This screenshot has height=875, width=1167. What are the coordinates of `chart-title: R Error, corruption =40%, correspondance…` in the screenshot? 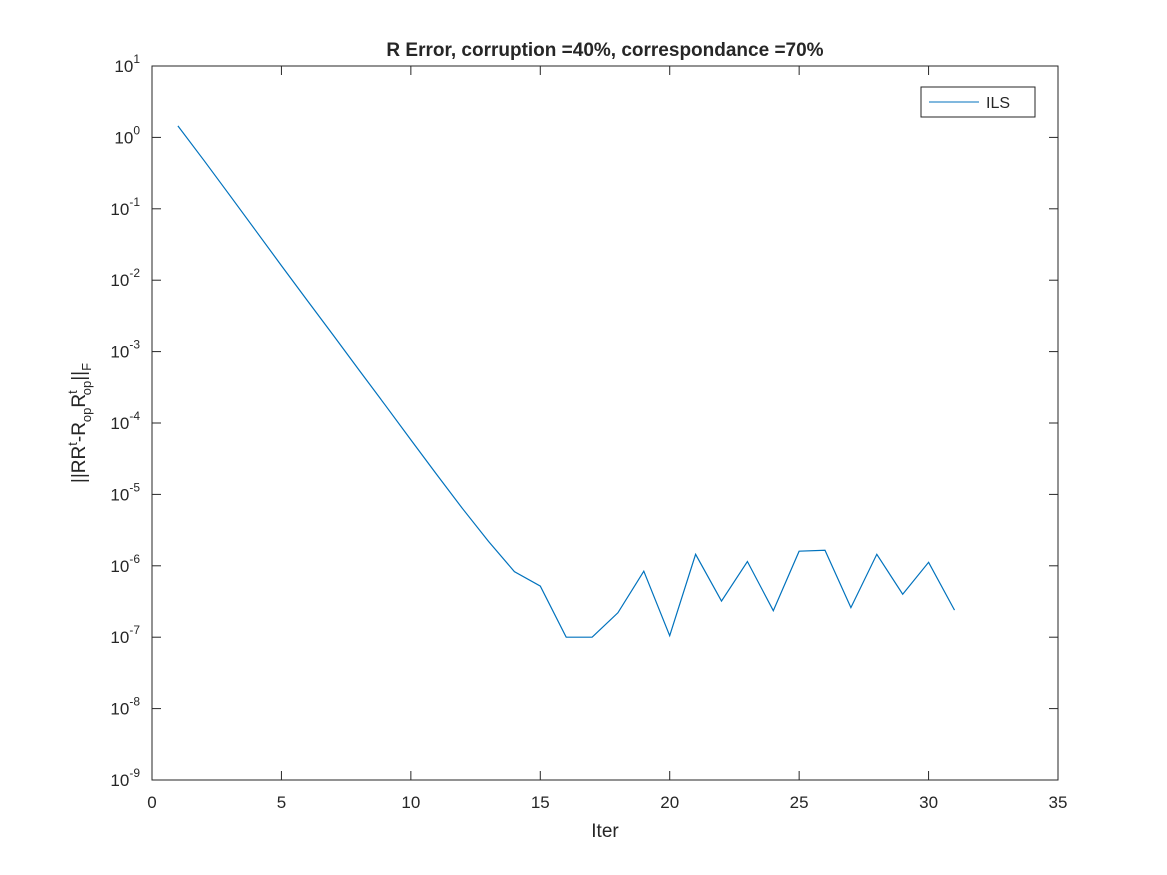 It's located at (604, 50).